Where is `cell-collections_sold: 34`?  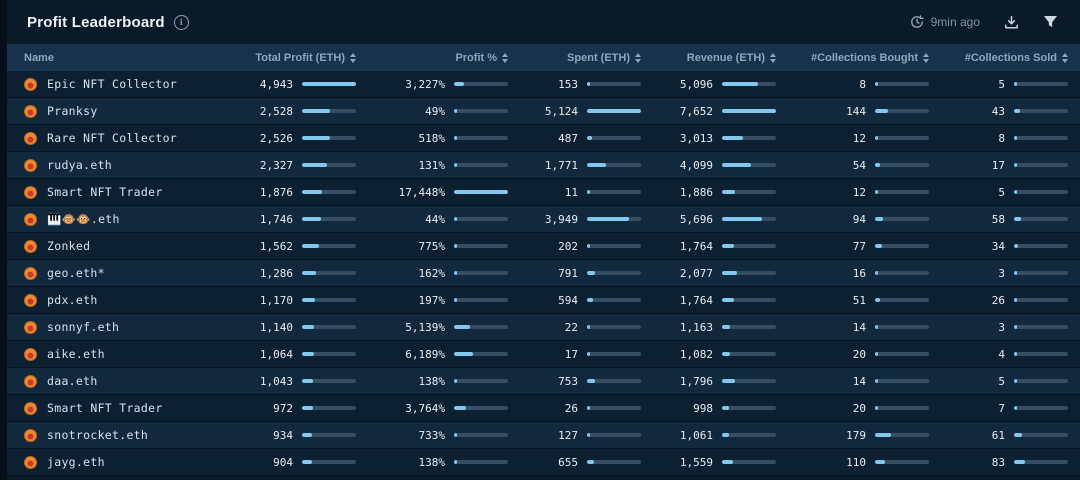
cell-collections_sold: 34 is located at coordinates (998, 246).